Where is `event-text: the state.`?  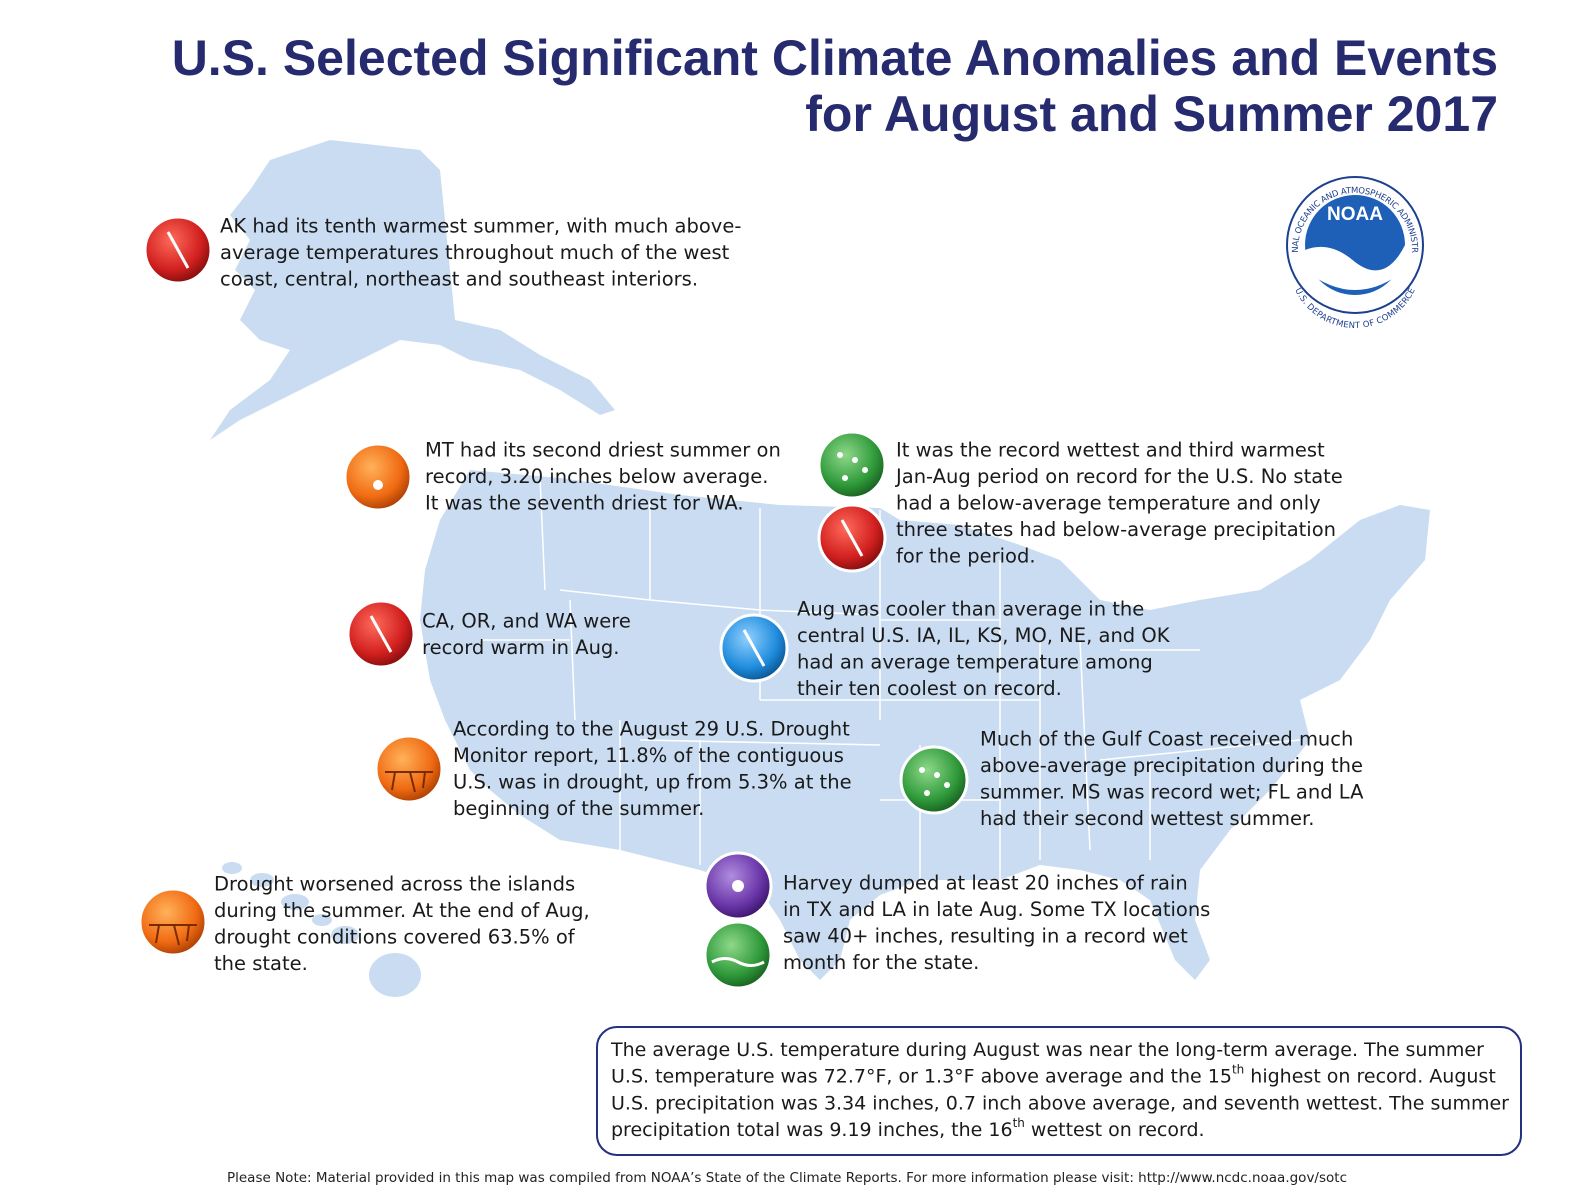 event-text: the state. is located at coordinates (261, 963).